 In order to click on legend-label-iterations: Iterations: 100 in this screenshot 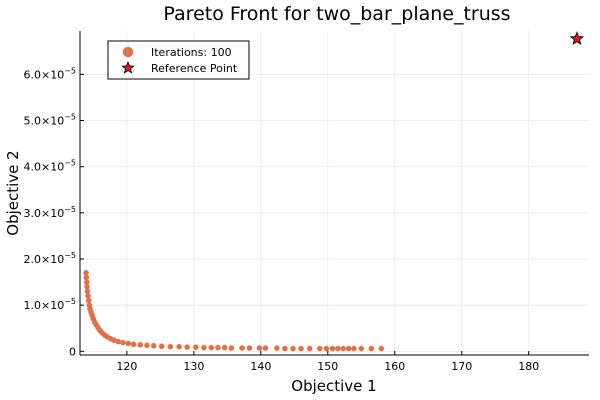, I will do `click(191, 52)`.